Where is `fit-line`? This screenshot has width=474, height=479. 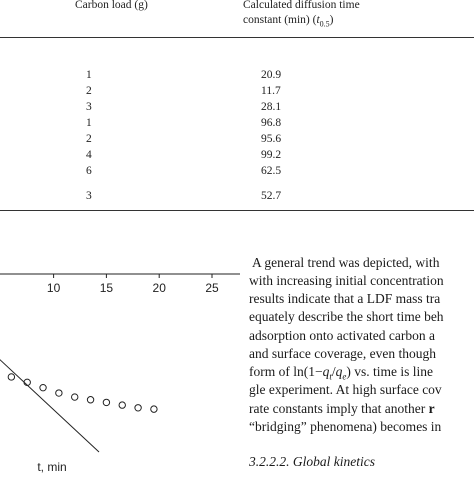 fit-line is located at coordinates (50, 406).